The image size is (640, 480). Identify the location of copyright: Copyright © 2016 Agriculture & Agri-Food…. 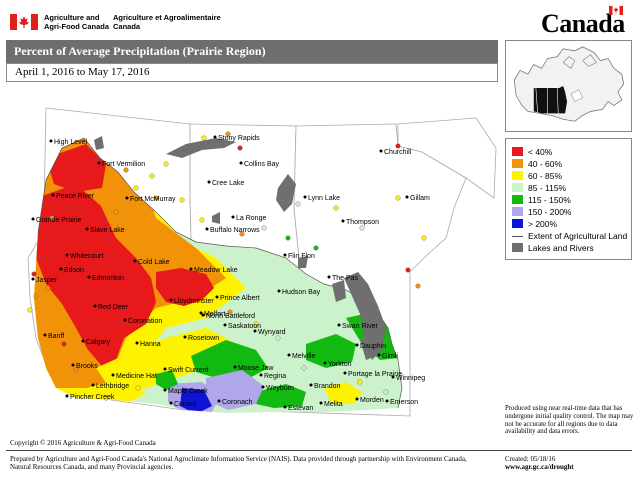
(83, 443).